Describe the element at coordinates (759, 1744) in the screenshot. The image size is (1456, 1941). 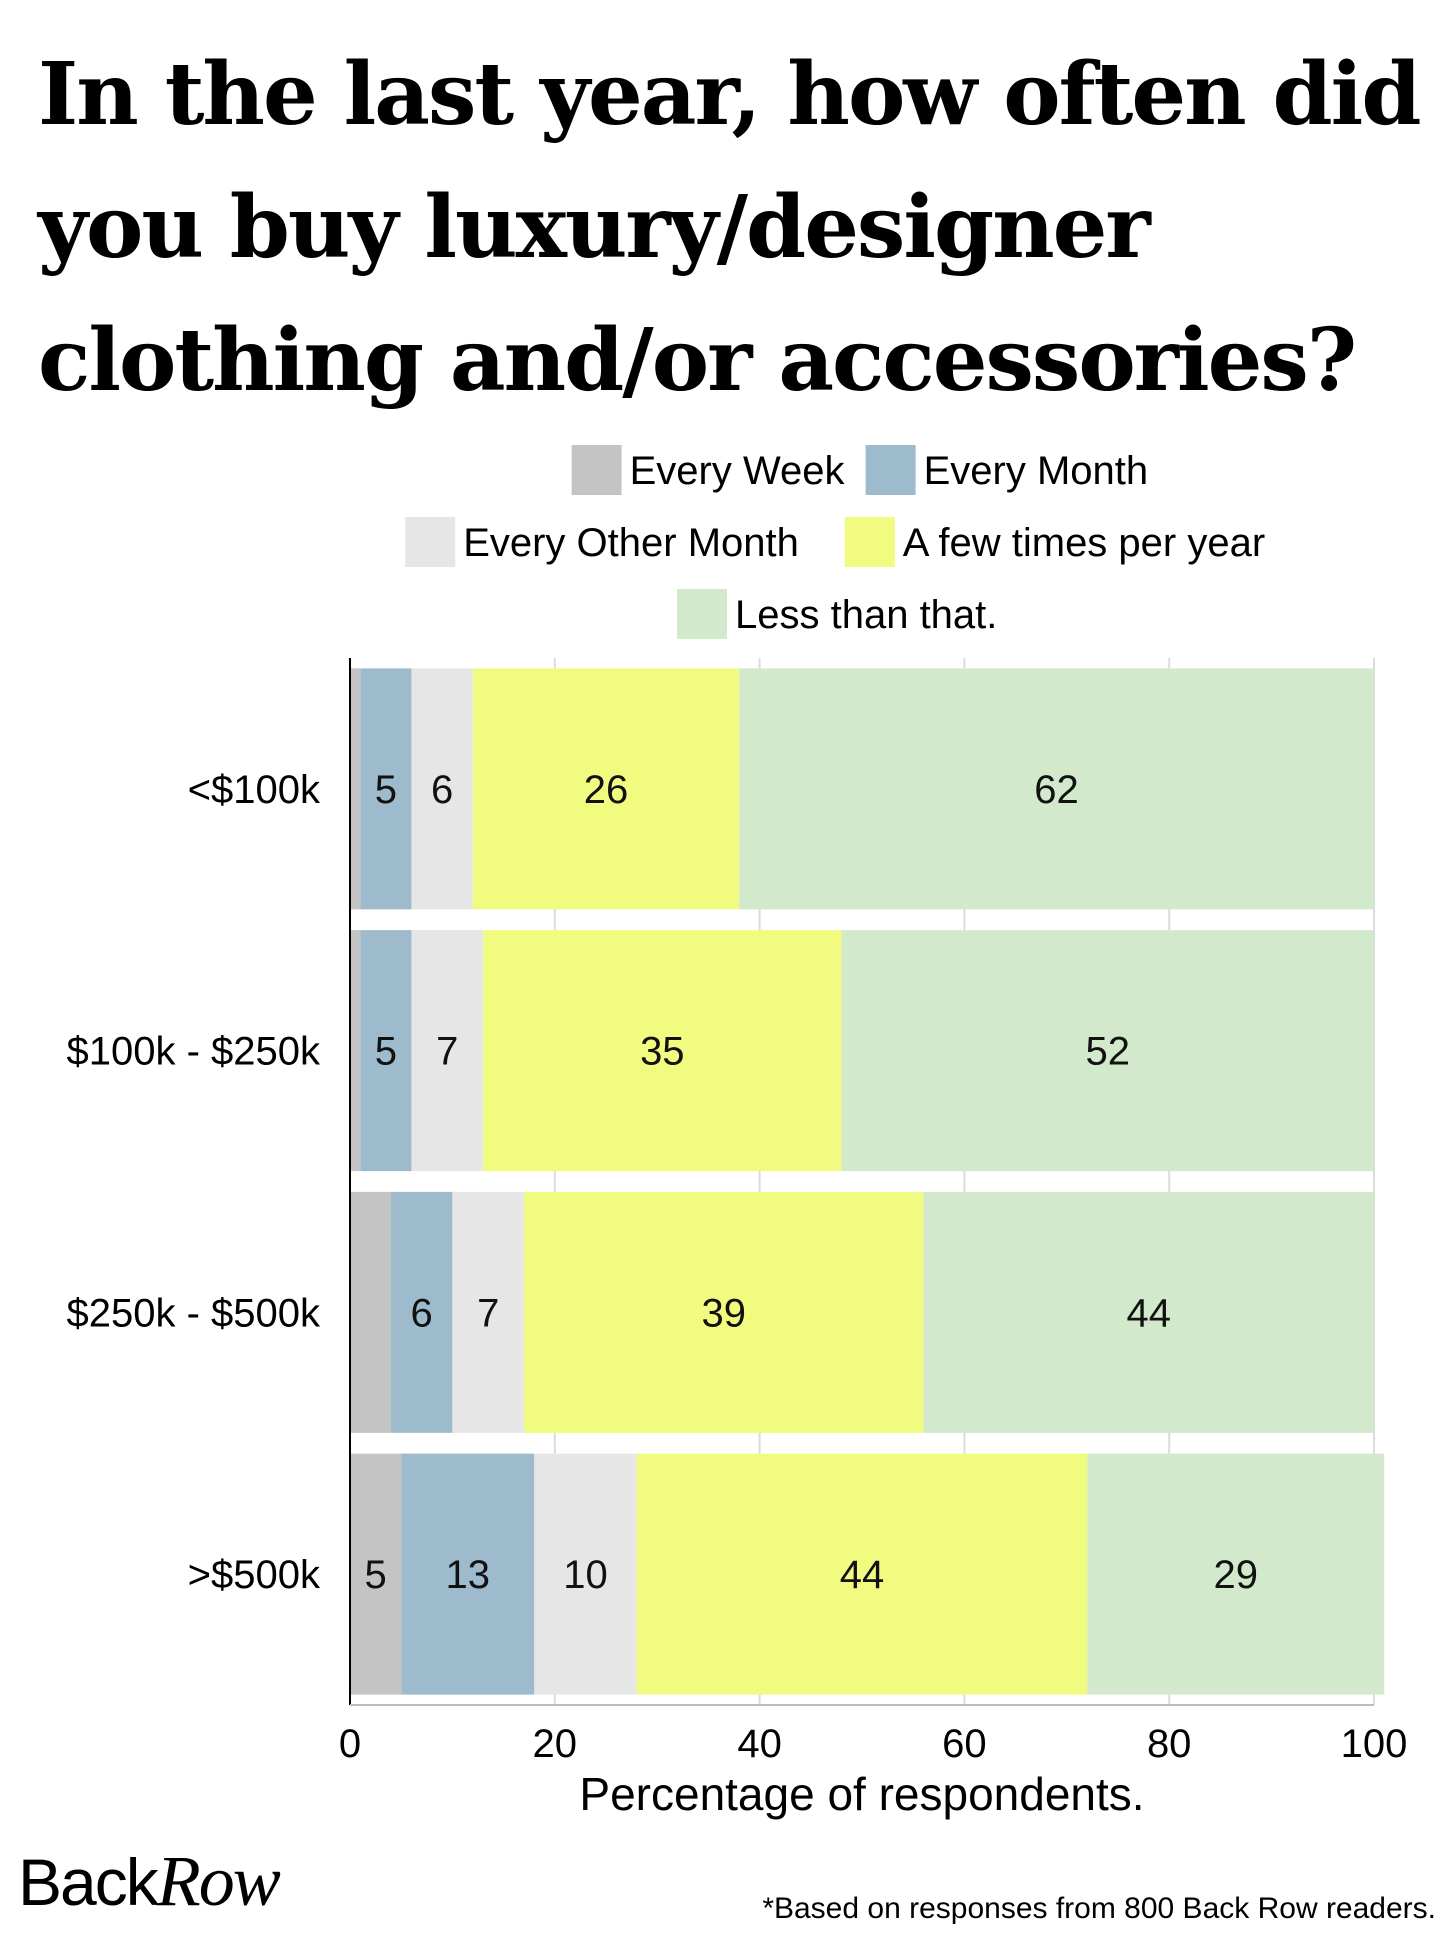
I see `x-tick-label: 40` at that location.